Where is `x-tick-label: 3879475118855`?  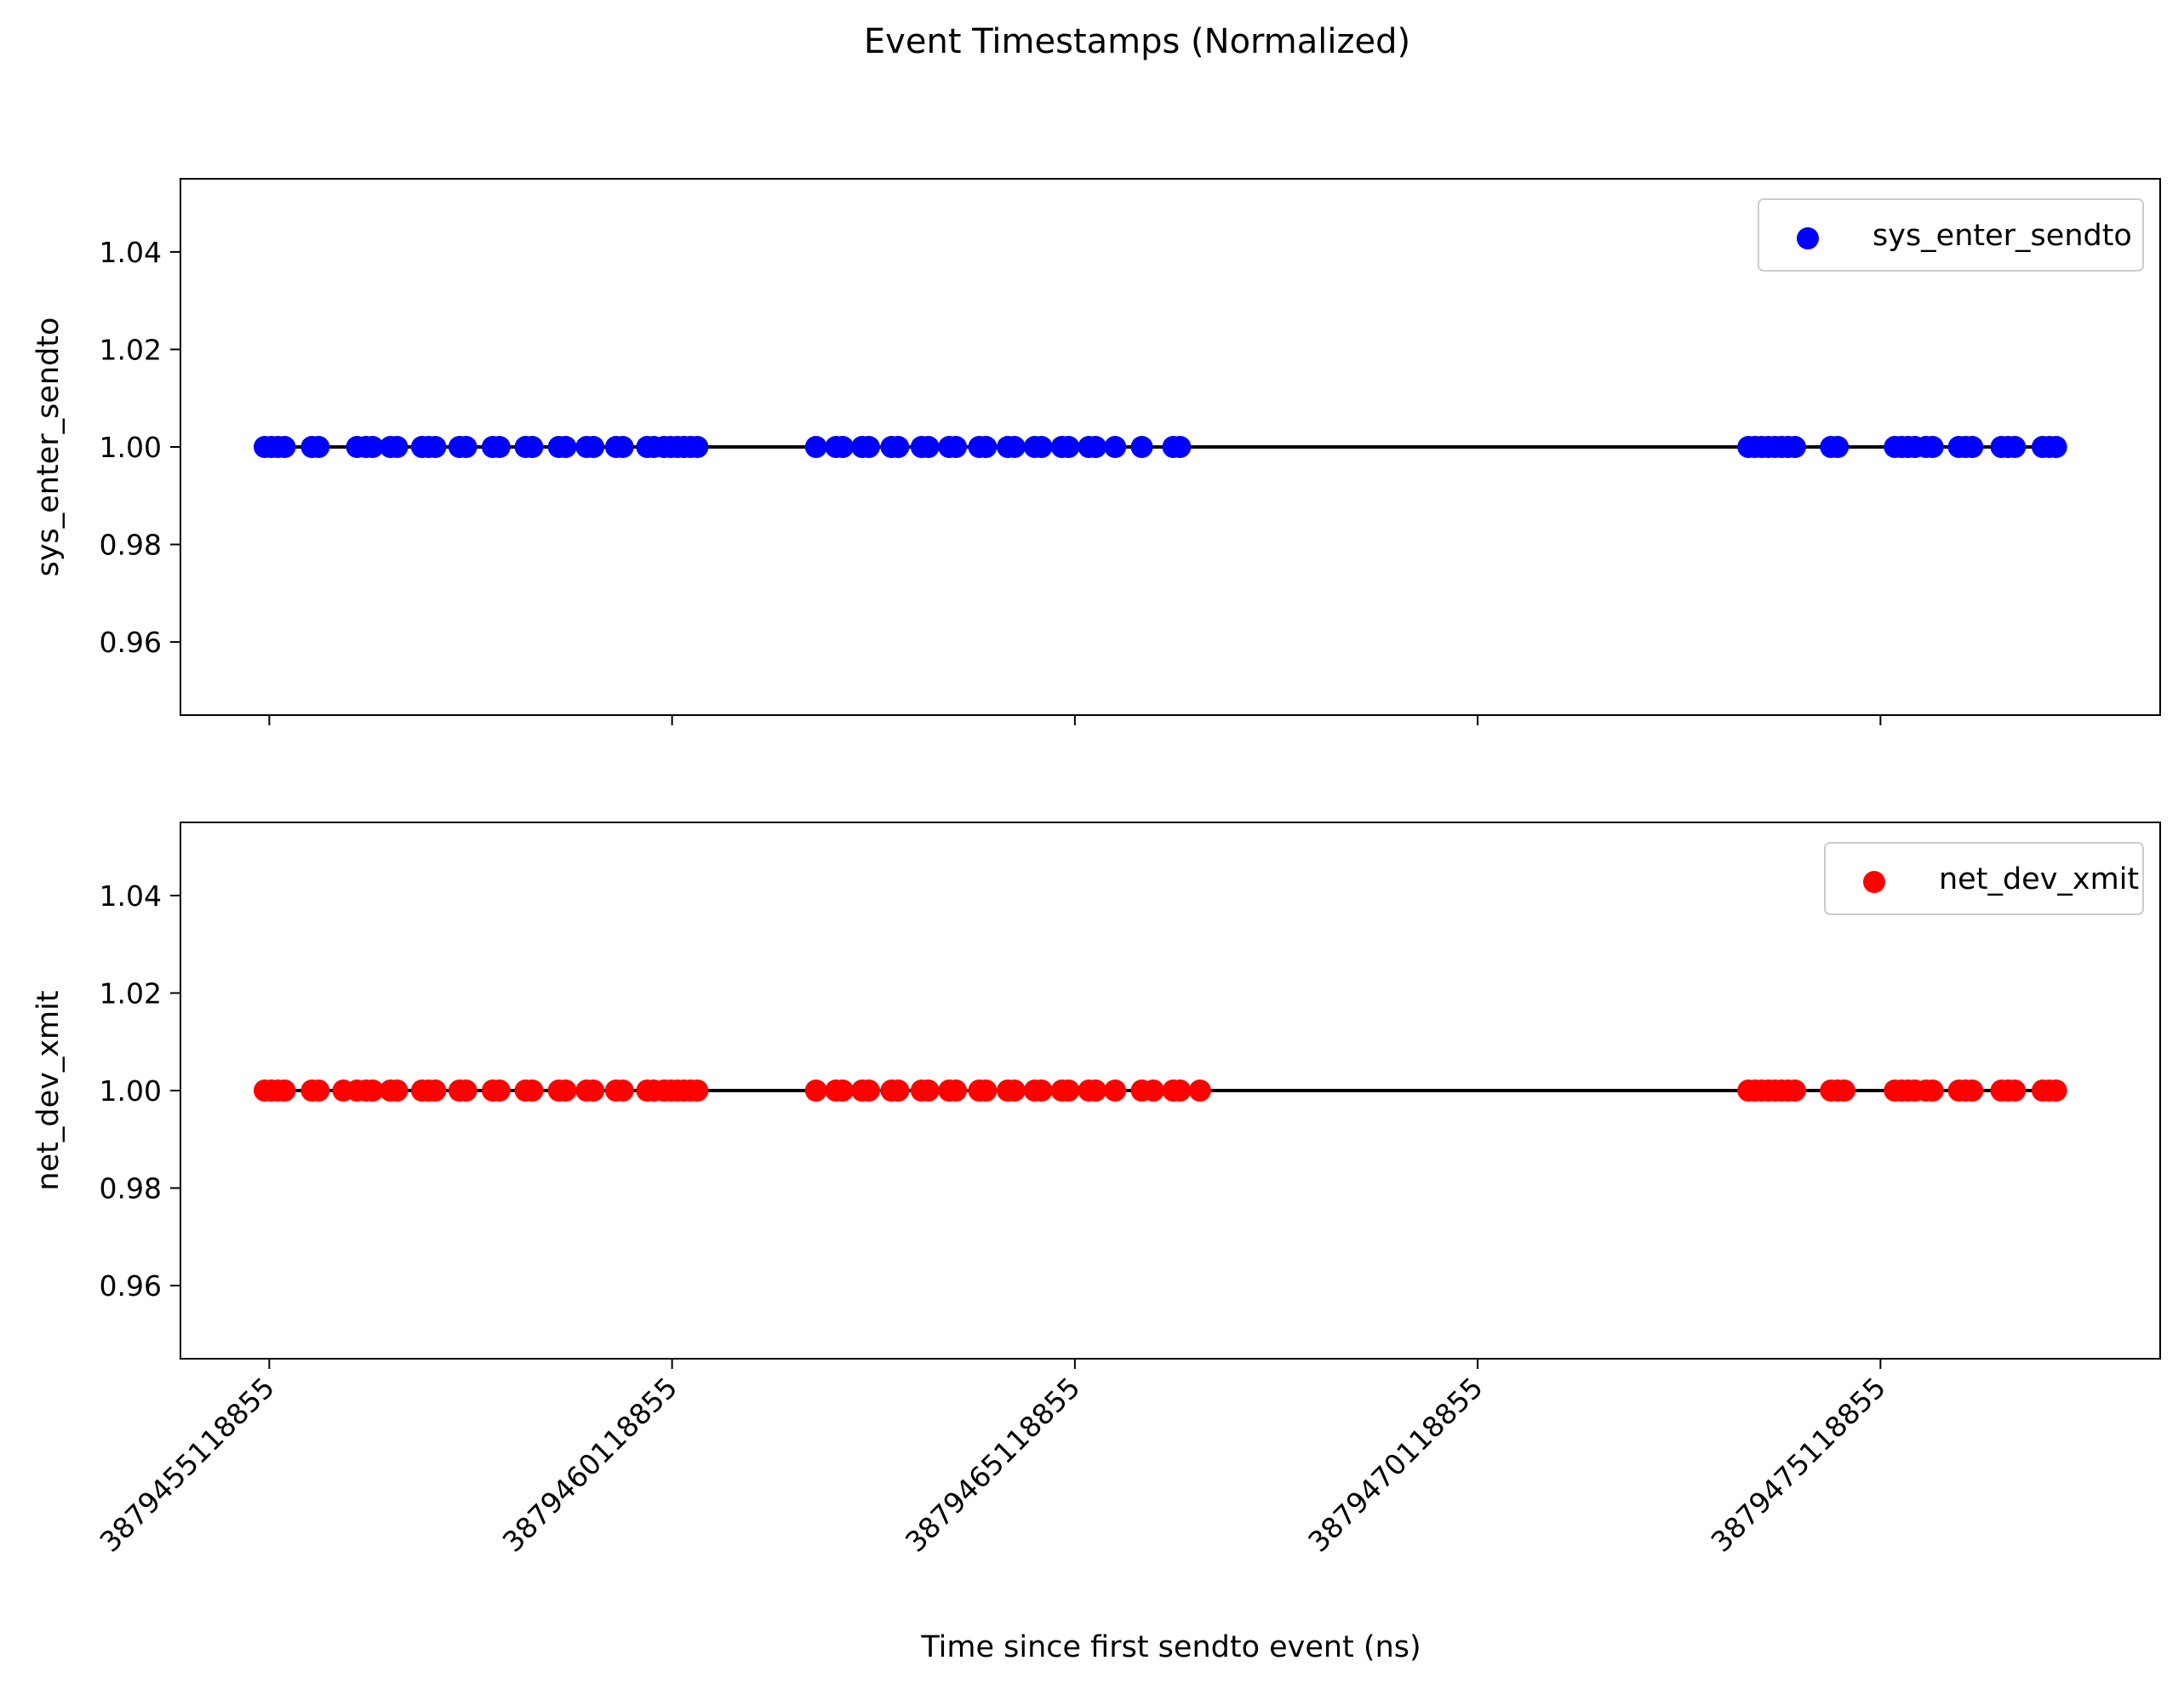 x-tick-label: 3879475118855 is located at coordinates (1798, 1465).